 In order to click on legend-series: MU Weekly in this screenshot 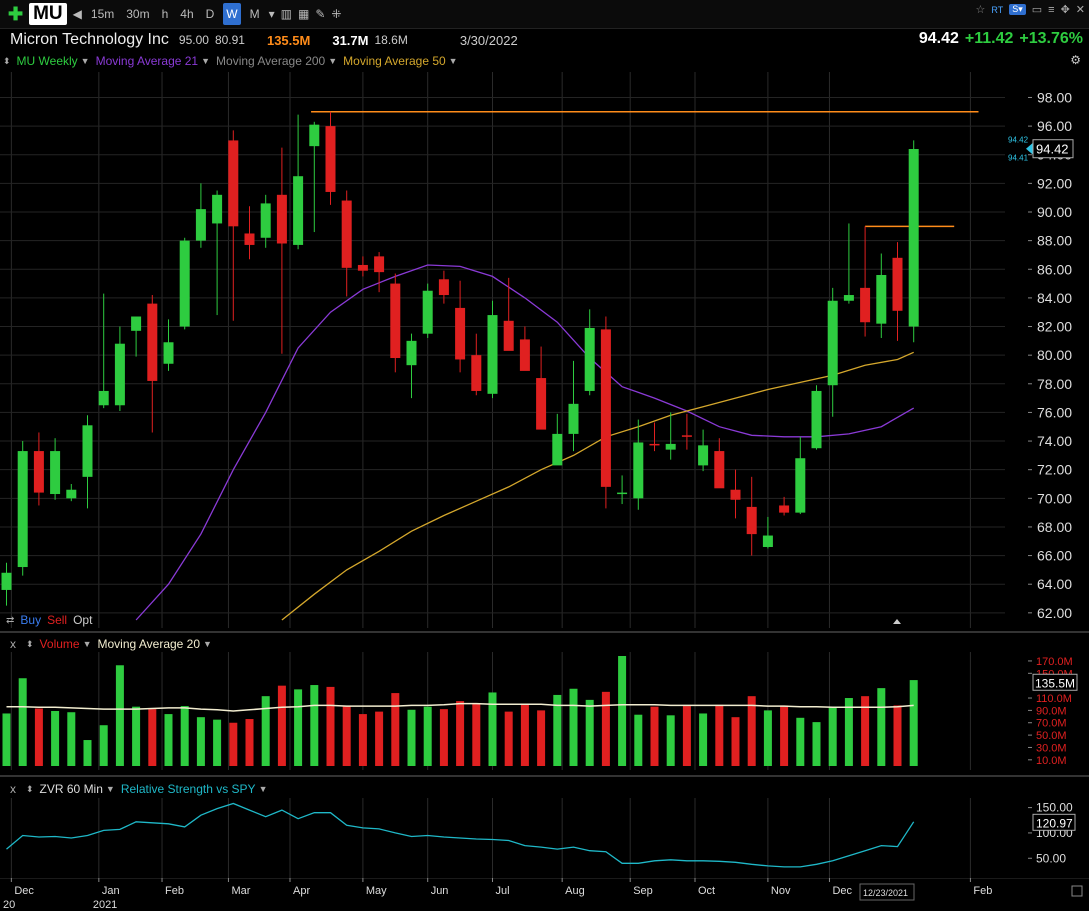, I will do `click(47, 61)`.